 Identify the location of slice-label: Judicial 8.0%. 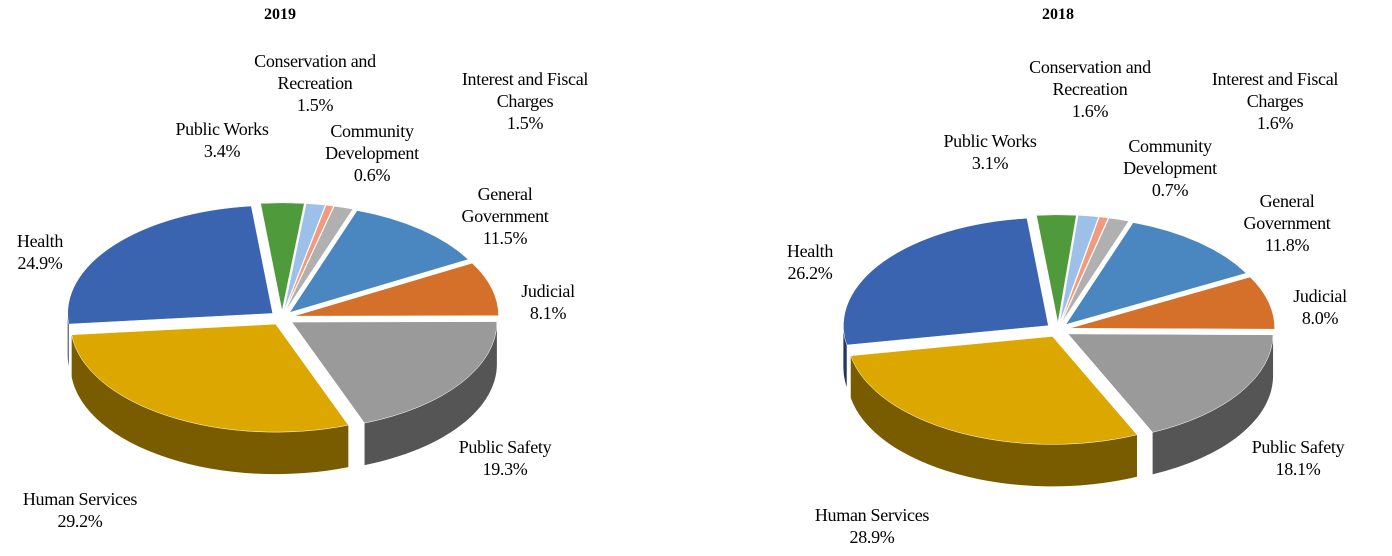
(1320, 307).